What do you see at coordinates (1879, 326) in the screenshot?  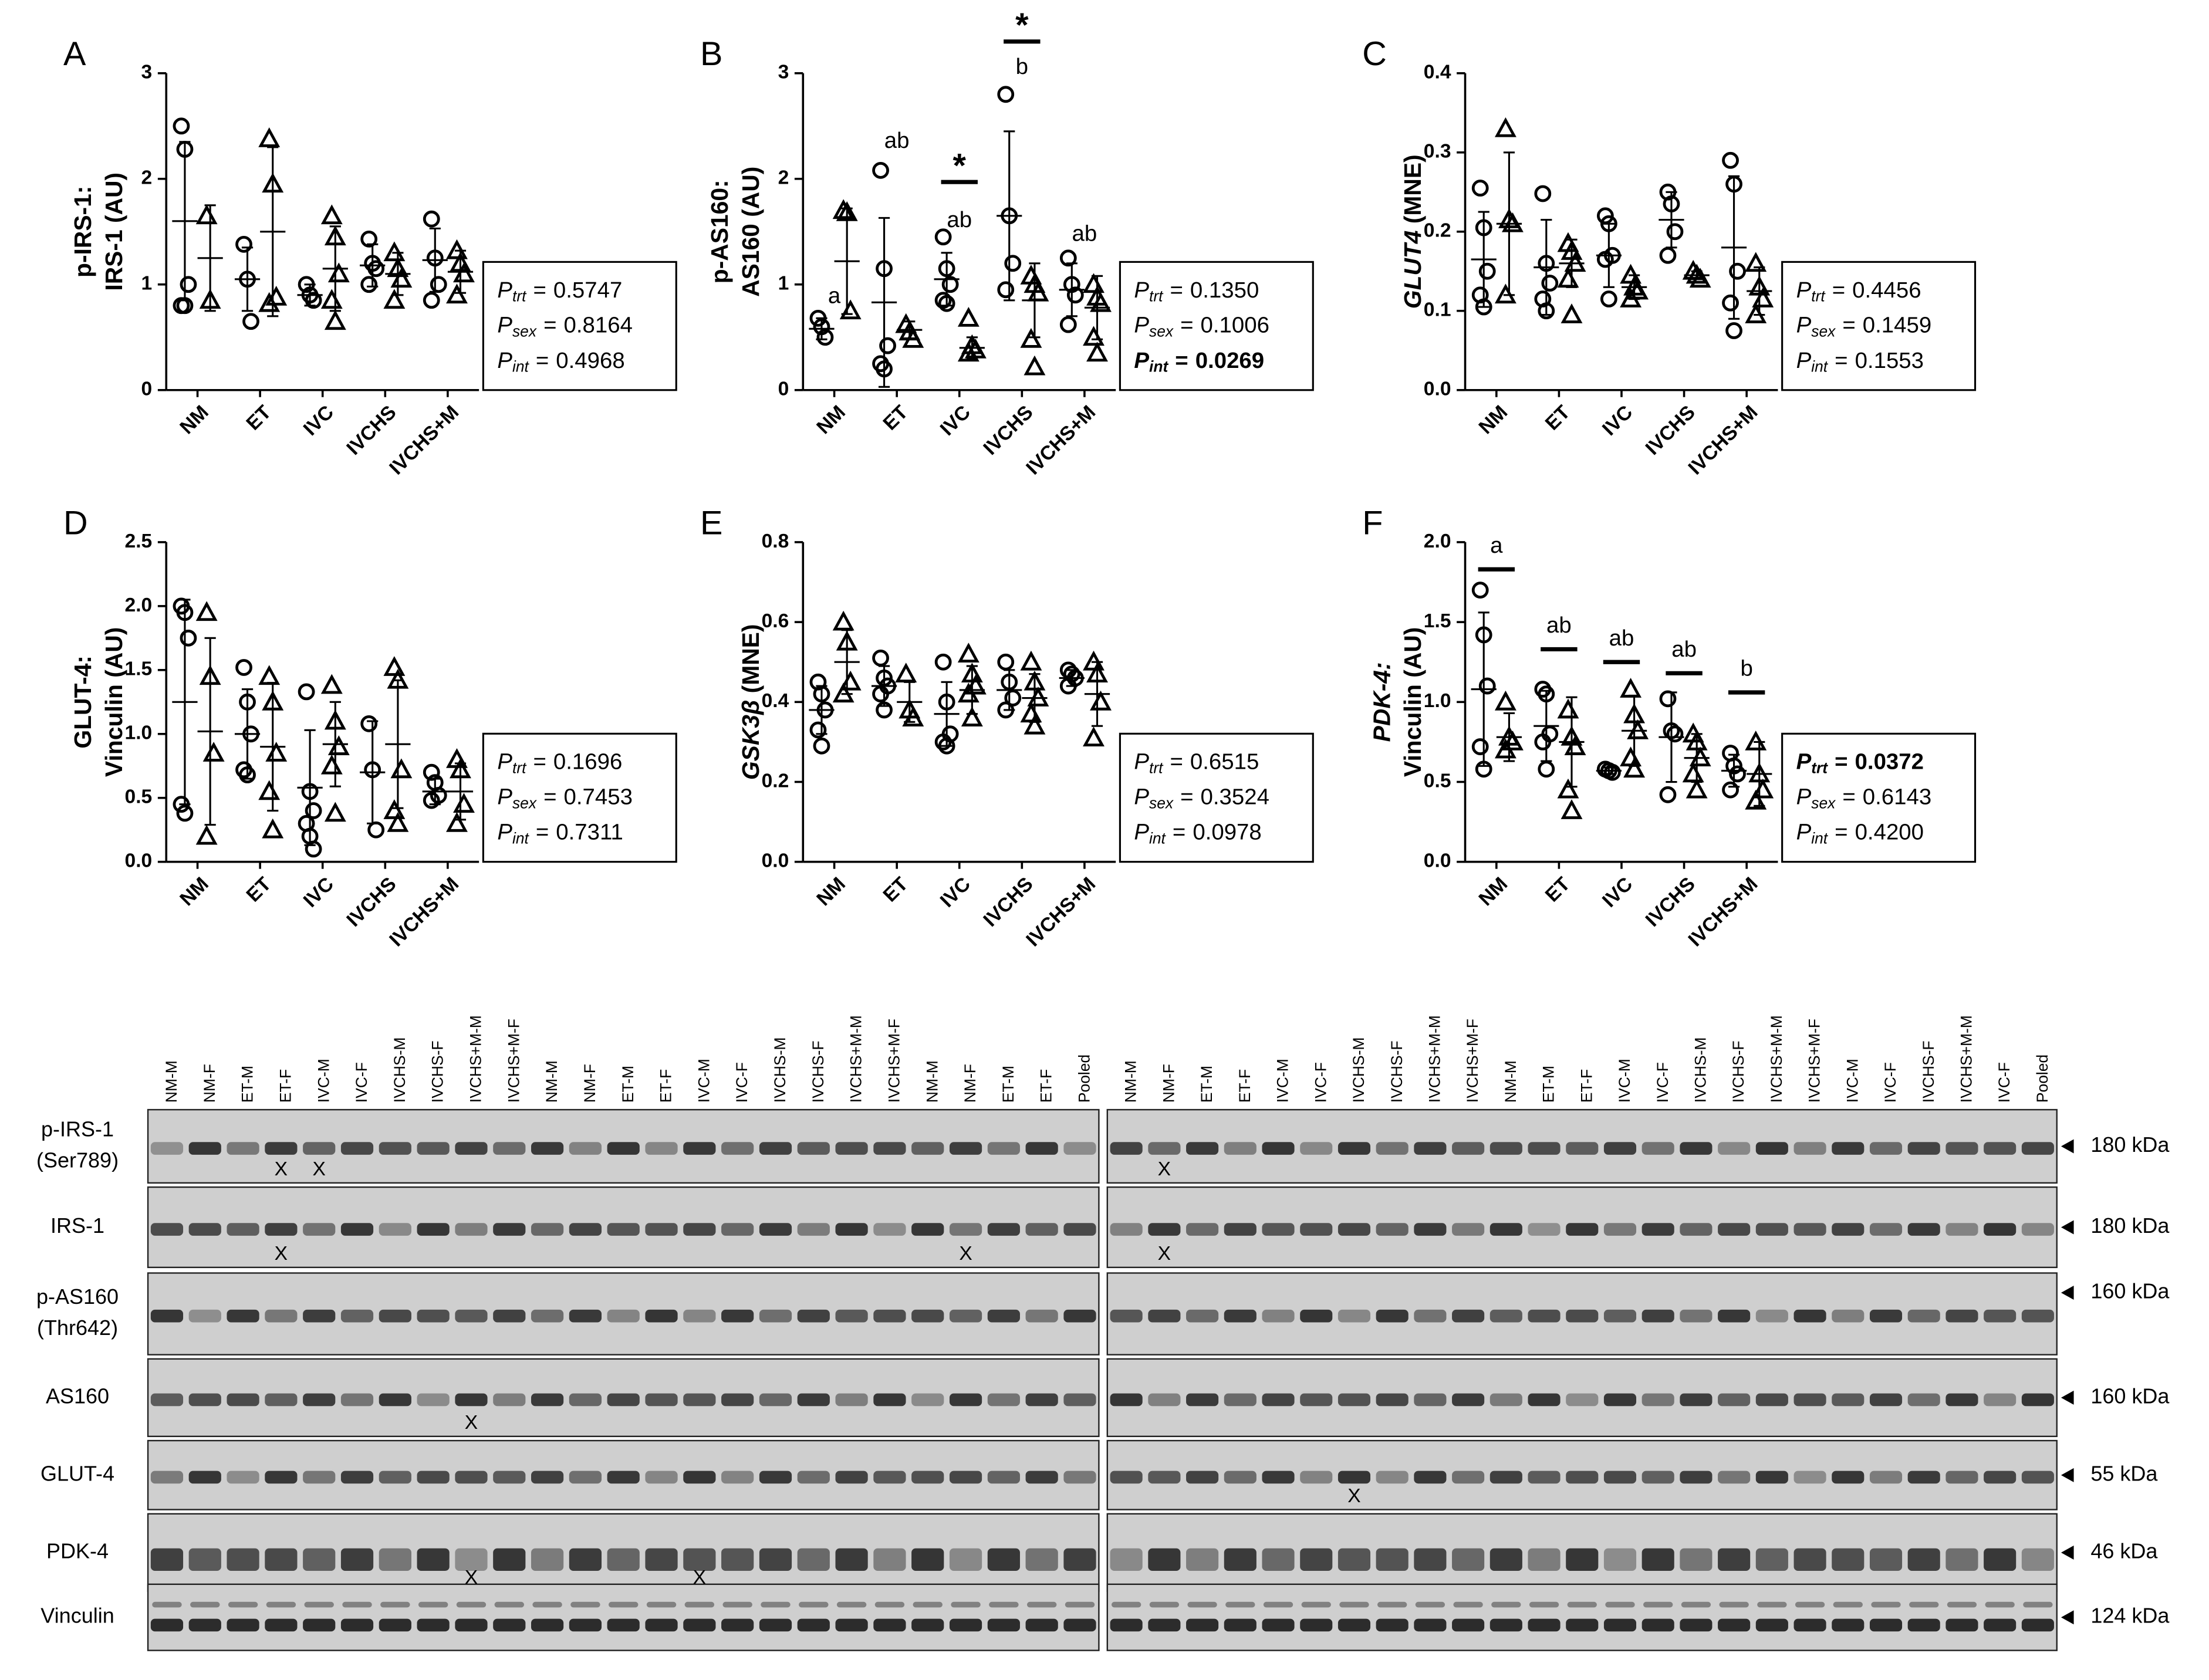 I see `stats-box` at bounding box center [1879, 326].